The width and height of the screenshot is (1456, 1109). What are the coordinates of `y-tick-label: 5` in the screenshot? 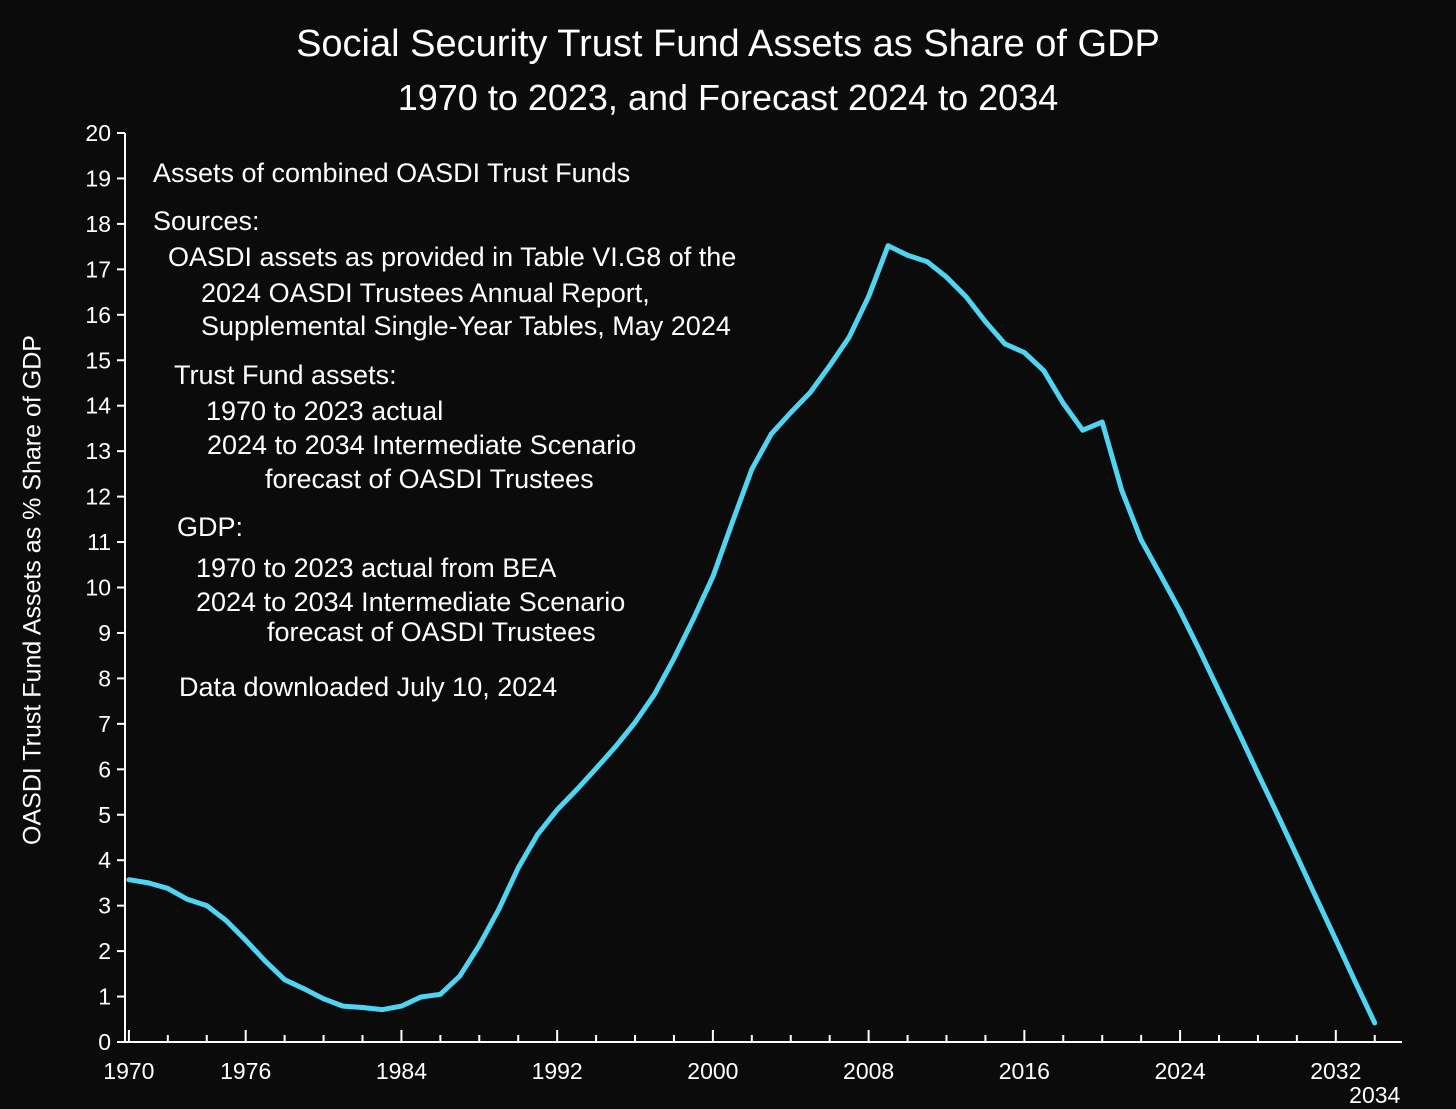 It's located at (104, 815).